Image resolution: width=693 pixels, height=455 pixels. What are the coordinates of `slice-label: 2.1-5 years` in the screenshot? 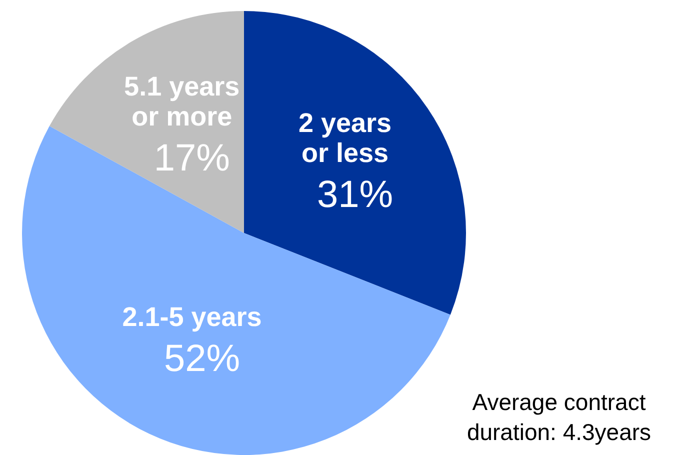 It's located at (192, 317).